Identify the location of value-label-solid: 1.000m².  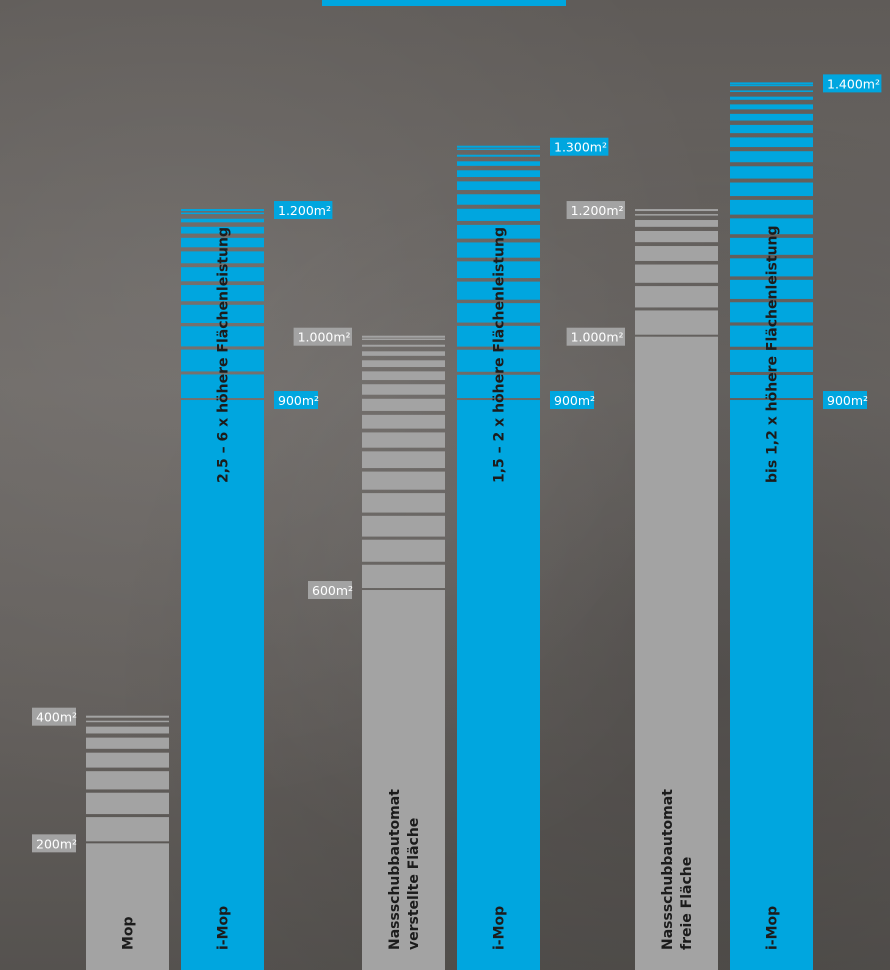
(595, 336).